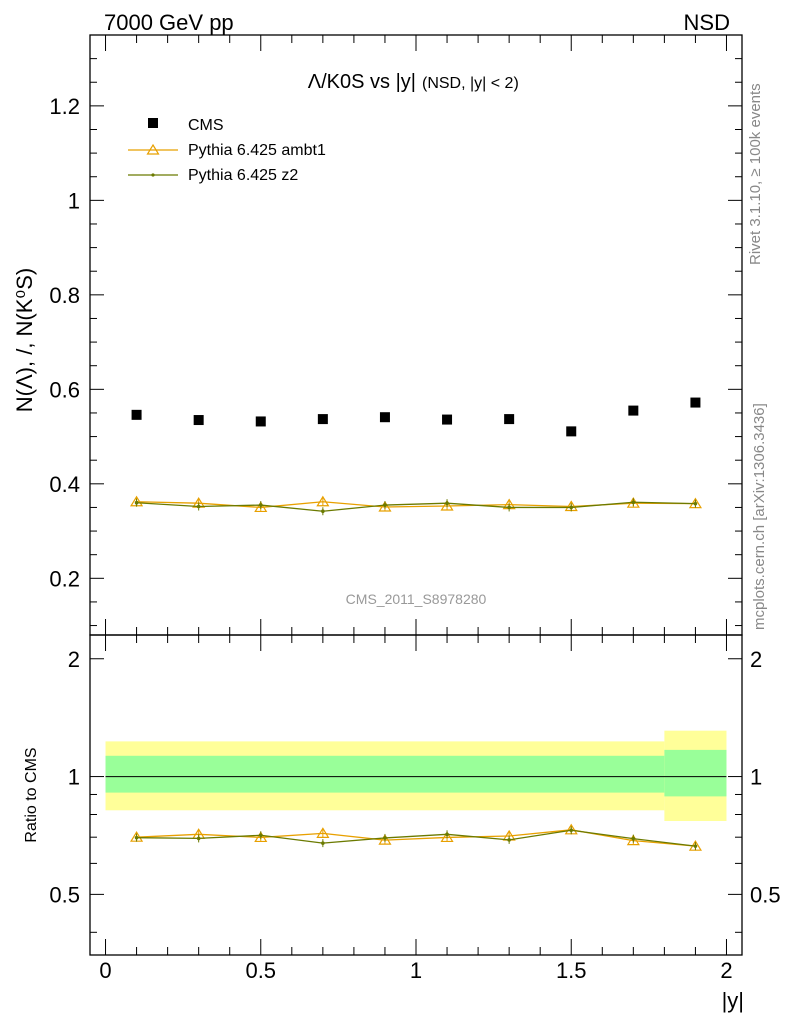 This screenshot has height=1024, width=786. Describe the element at coordinates (243, 175) in the screenshot. I see `legend-label-z2: Pythia 6.425 z2` at that location.